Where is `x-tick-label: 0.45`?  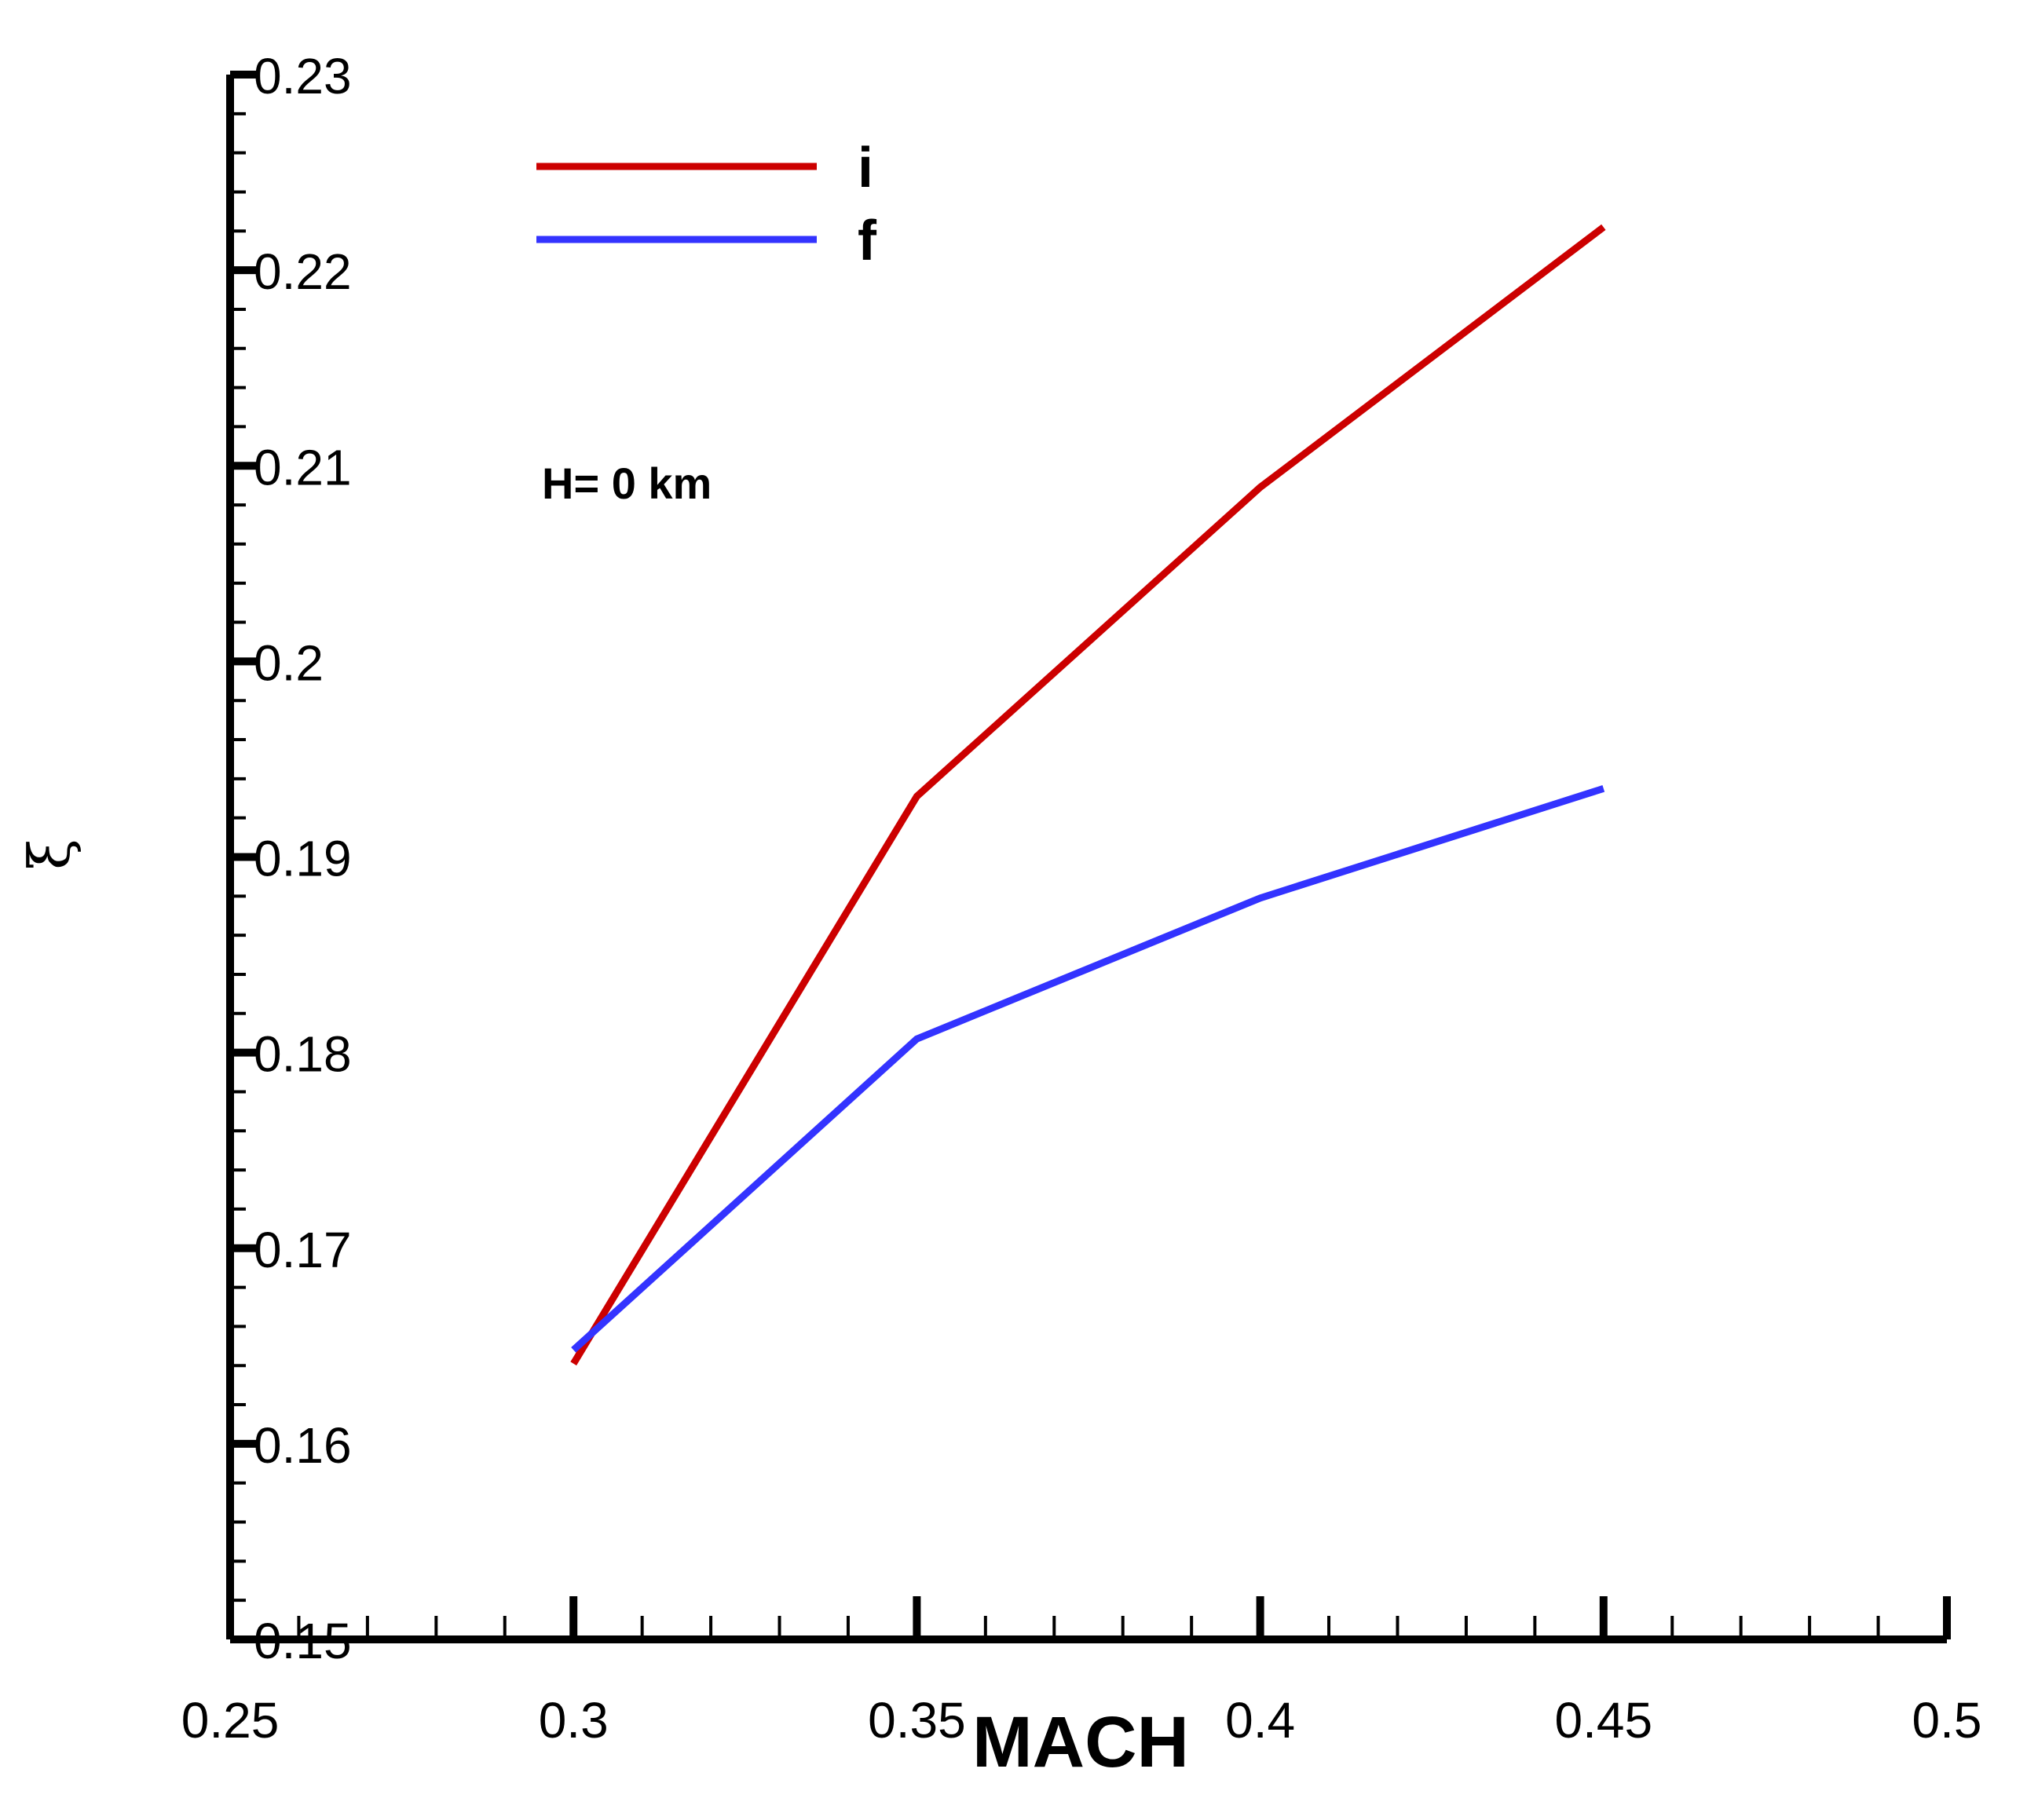 x-tick-label: 0.45 is located at coordinates (1604, 1720).